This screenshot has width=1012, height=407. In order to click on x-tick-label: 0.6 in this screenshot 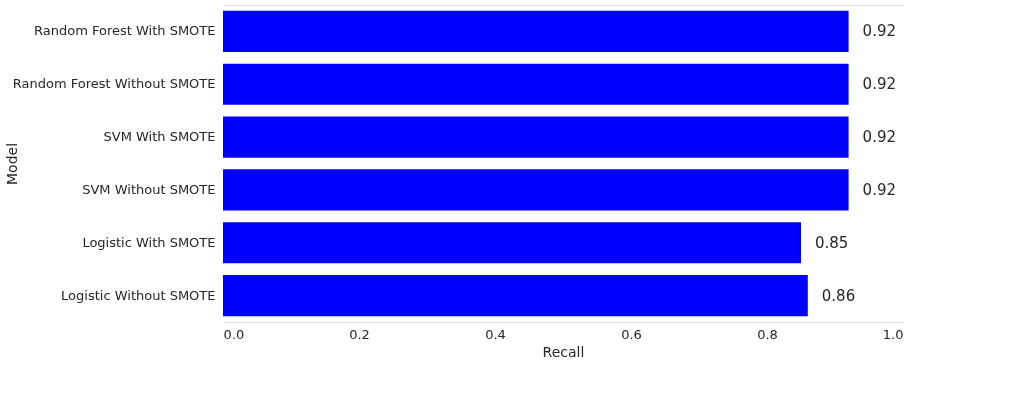, I will do `click(631, 334)`.